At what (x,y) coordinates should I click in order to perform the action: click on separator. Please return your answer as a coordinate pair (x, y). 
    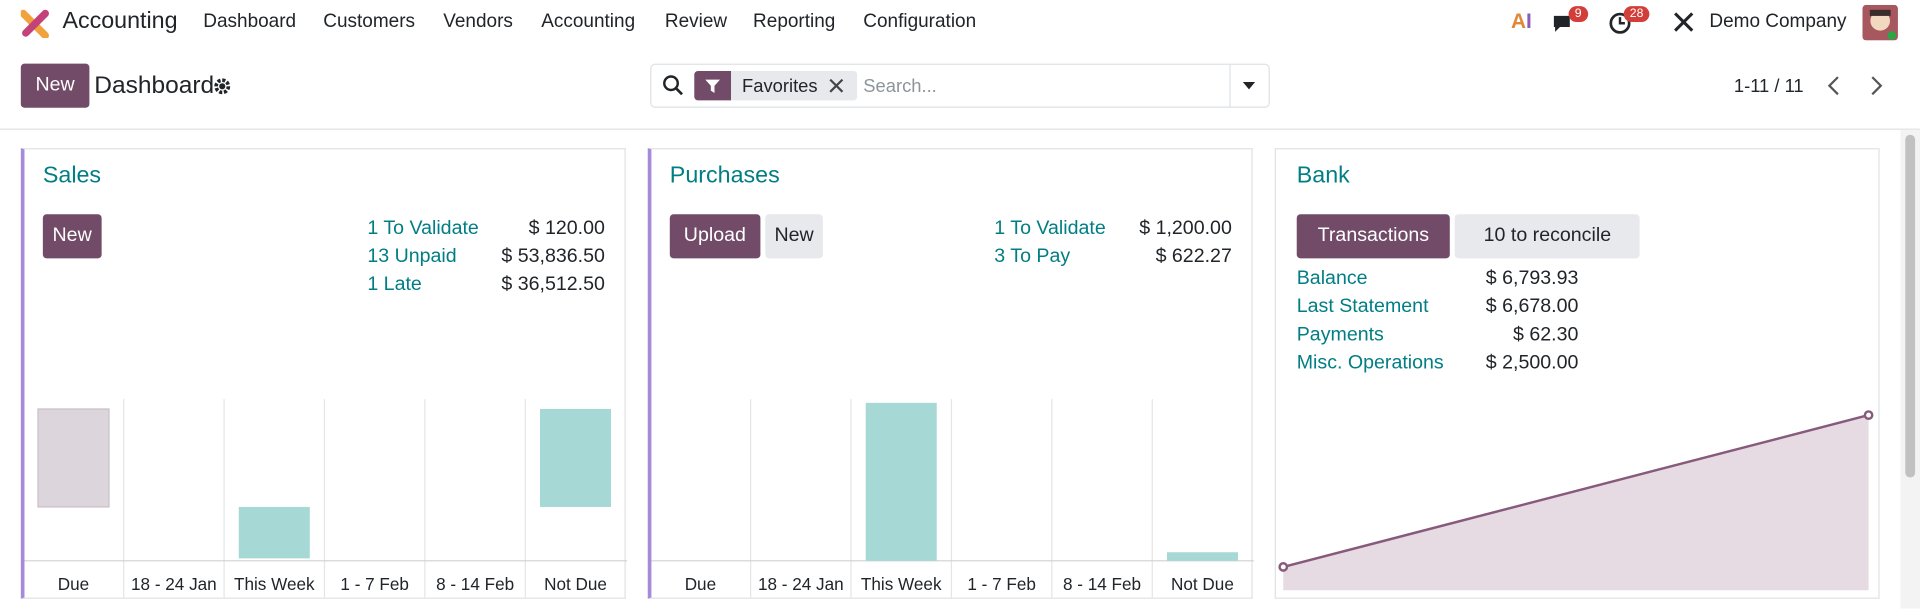
    Looking at the image, I should click on (960, 129).